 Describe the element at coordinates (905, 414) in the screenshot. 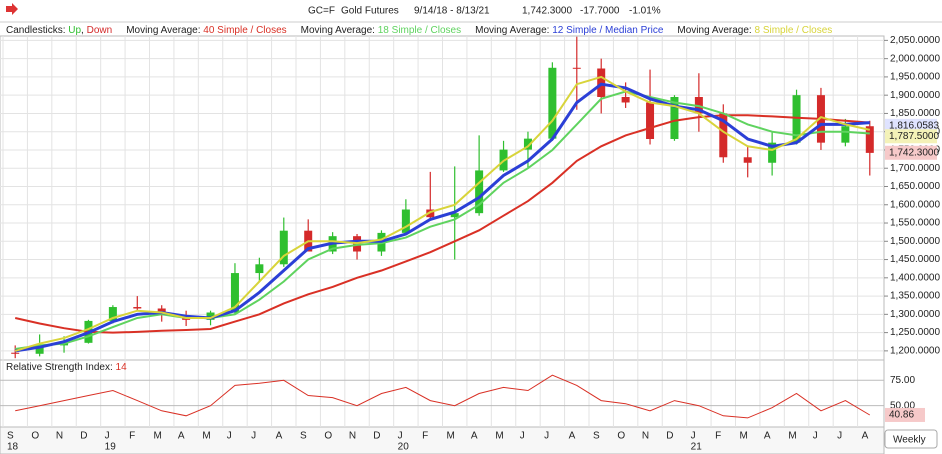

I see `rsi-value-box` at that location.